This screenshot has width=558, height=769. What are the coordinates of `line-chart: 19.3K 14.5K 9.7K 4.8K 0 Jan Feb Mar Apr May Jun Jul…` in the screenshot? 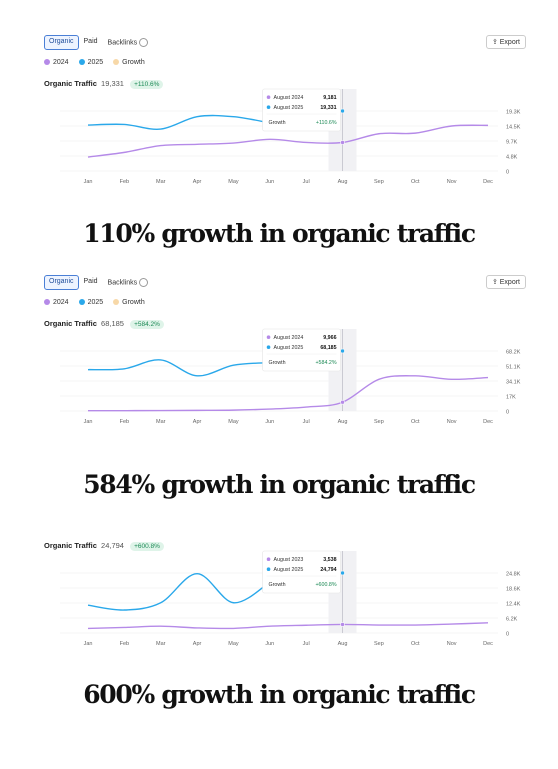 It's located at (290, 136).